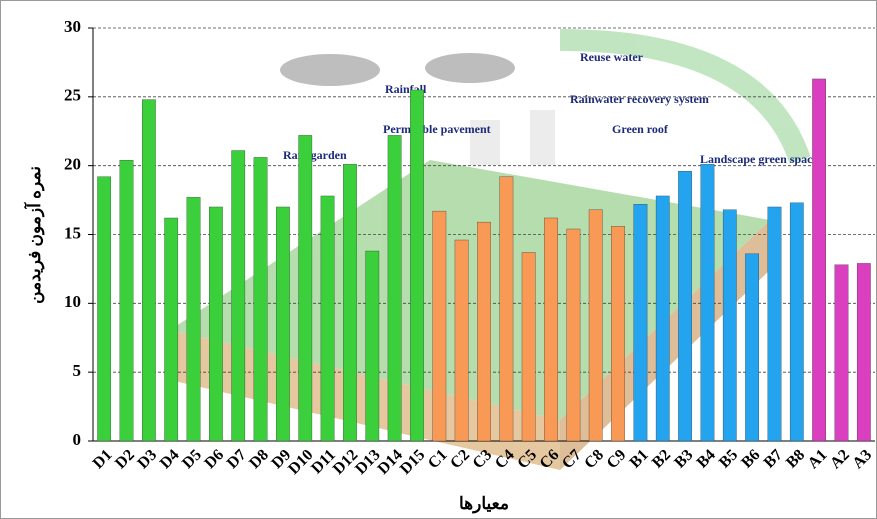 The height and width of the screenshot is (519, 877). I want to click on y-tick-label: 25, so click(72, 95).